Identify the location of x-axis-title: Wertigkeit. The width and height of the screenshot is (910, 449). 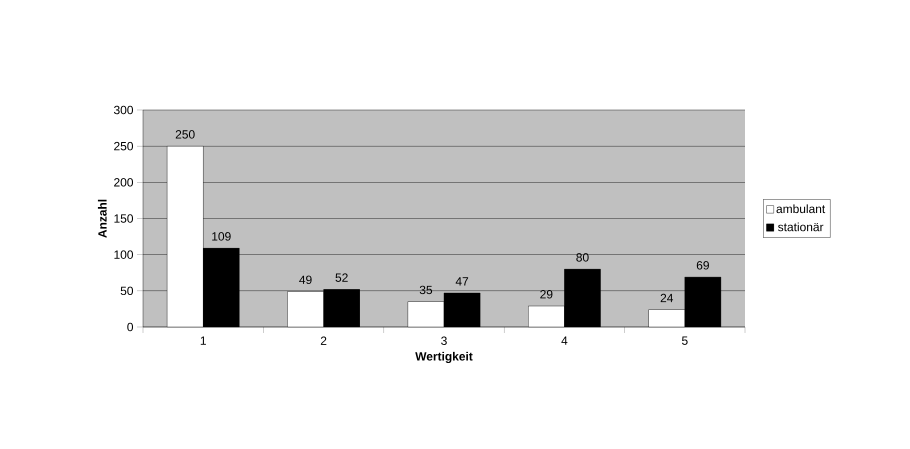
(444, 358).